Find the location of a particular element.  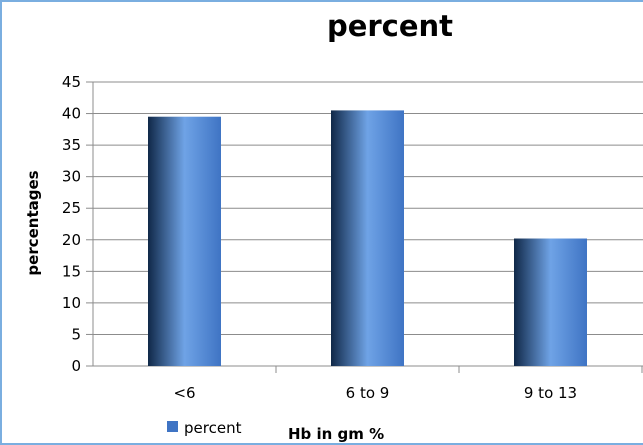

legend-swatch is located at coordinates (172, 426).